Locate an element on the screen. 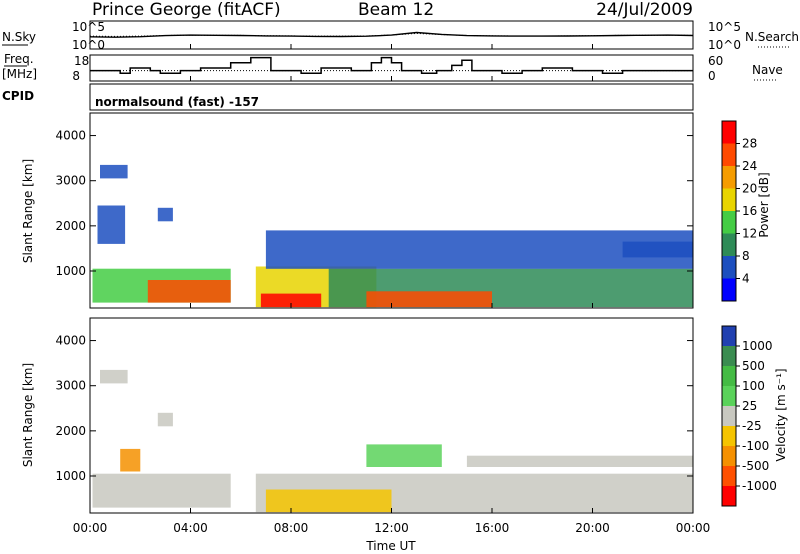 Image resolution: width=800 pixels, height=554 pixels. velocity-colorbar-tick-label-1: 500 is located at coordinates (753, 366).